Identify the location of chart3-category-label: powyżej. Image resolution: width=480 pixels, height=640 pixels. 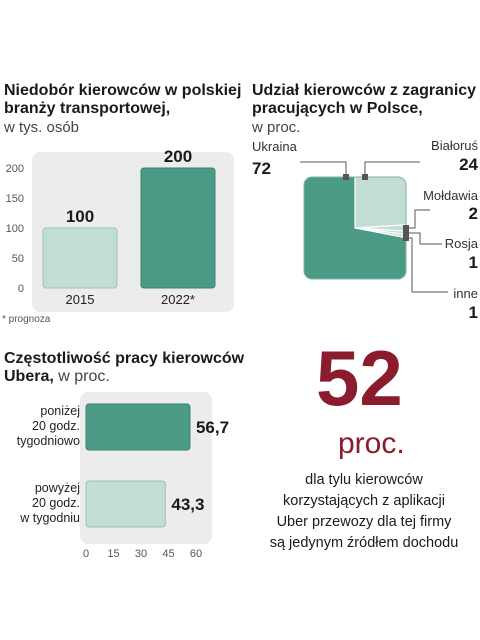
(57, 488).